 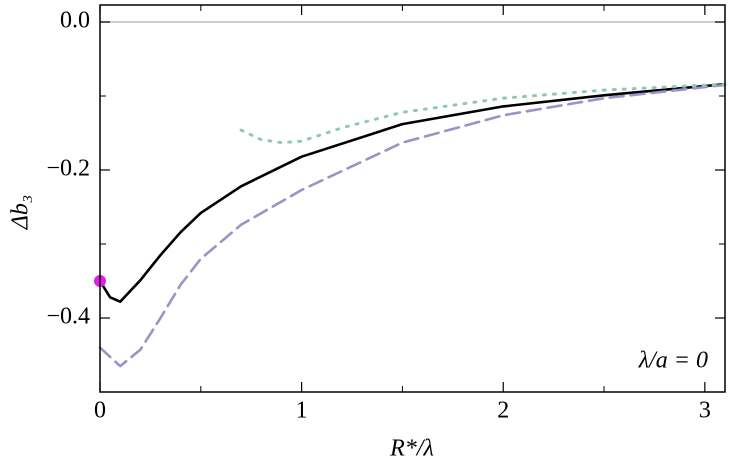 What do you see at coordinates (75, 21) in the screenshot?
I see `y-tick-label: 0.0` at bounding box center [75, 21].